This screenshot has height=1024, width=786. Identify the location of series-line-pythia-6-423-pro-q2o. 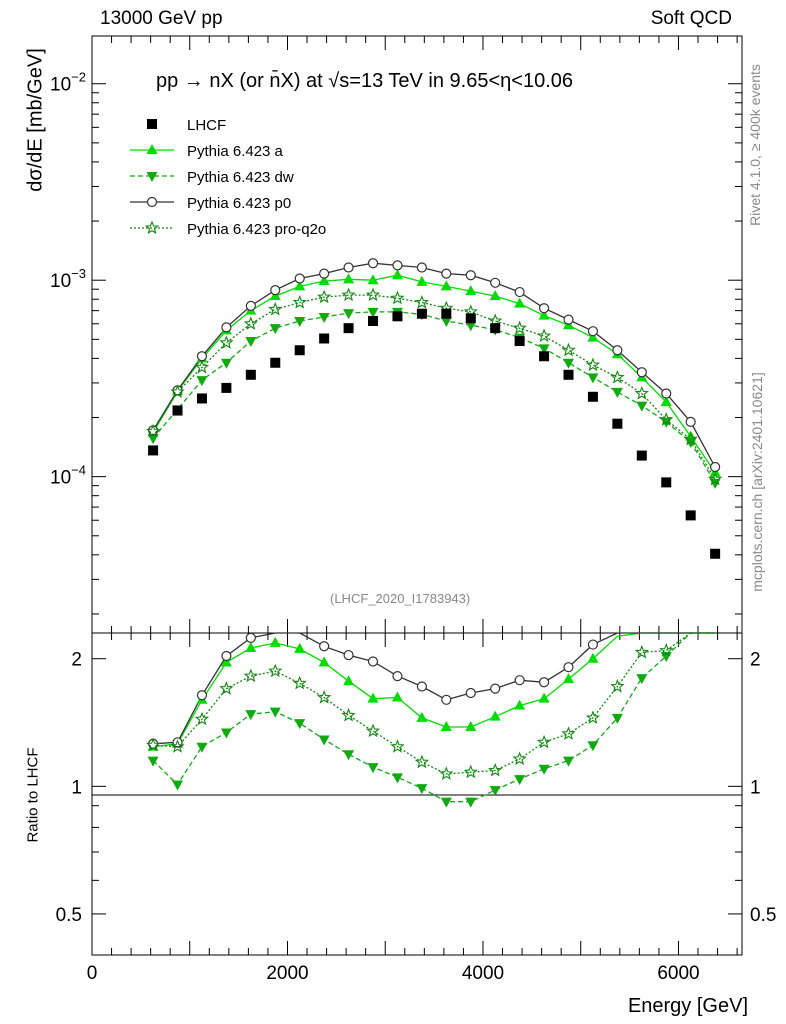
(434, 387).